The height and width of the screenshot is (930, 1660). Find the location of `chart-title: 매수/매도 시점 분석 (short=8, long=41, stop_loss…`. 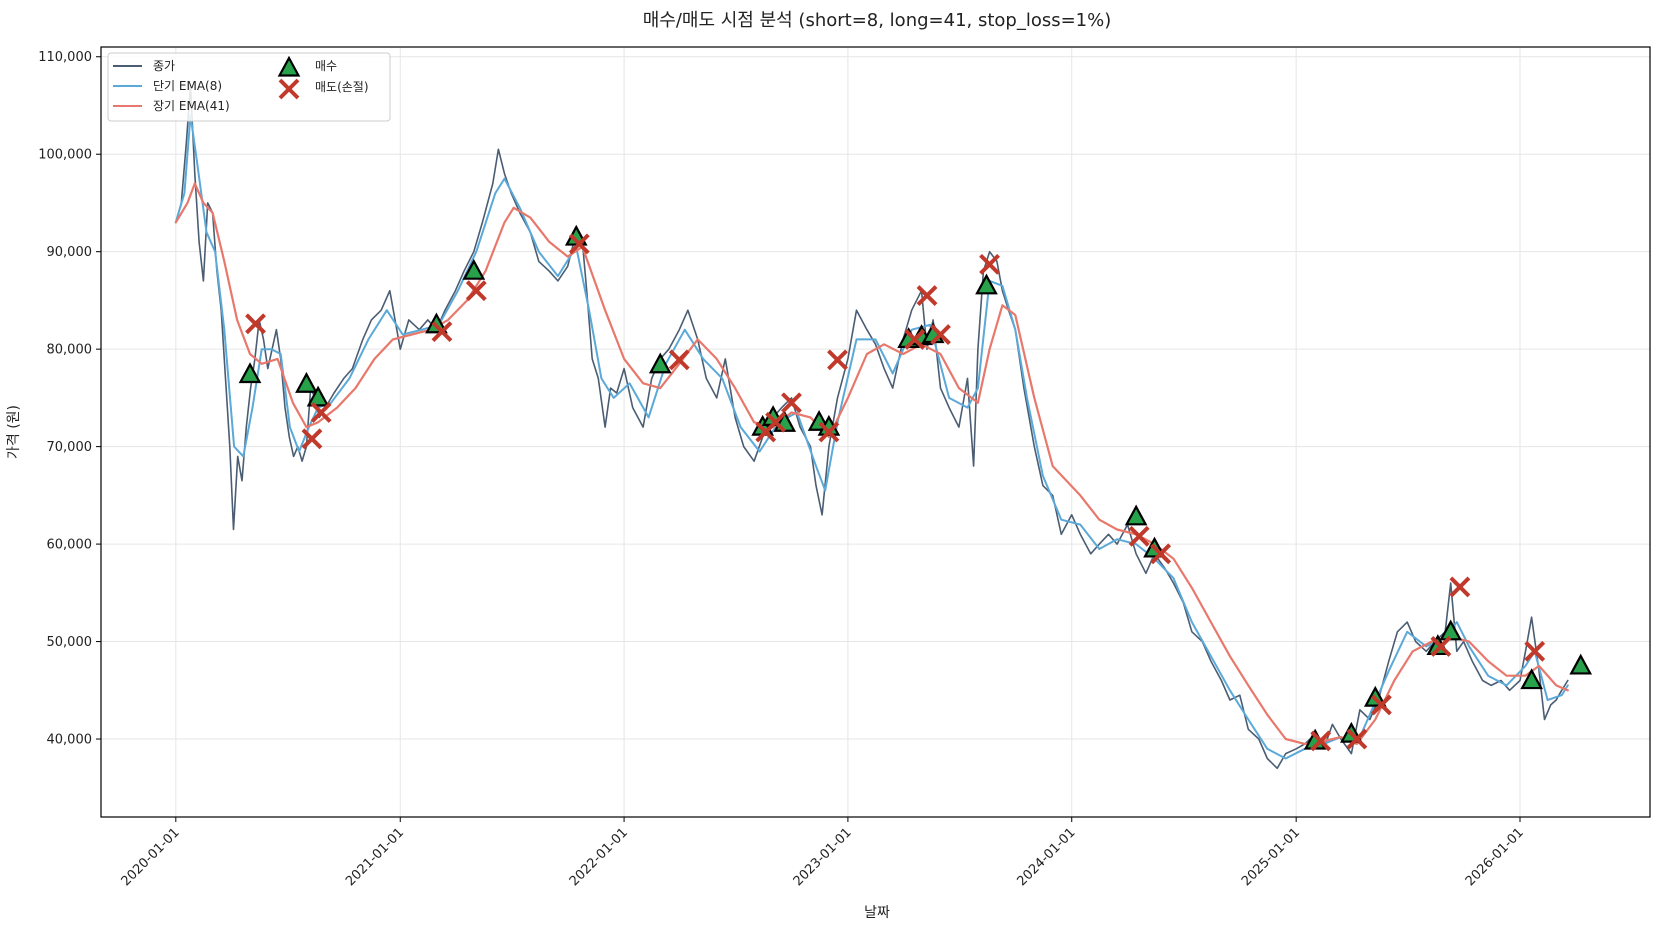

chart-title: 매수/매도 시점 분석 (short=8, long=41, stop_loss… is located at coordinates (877, 20).